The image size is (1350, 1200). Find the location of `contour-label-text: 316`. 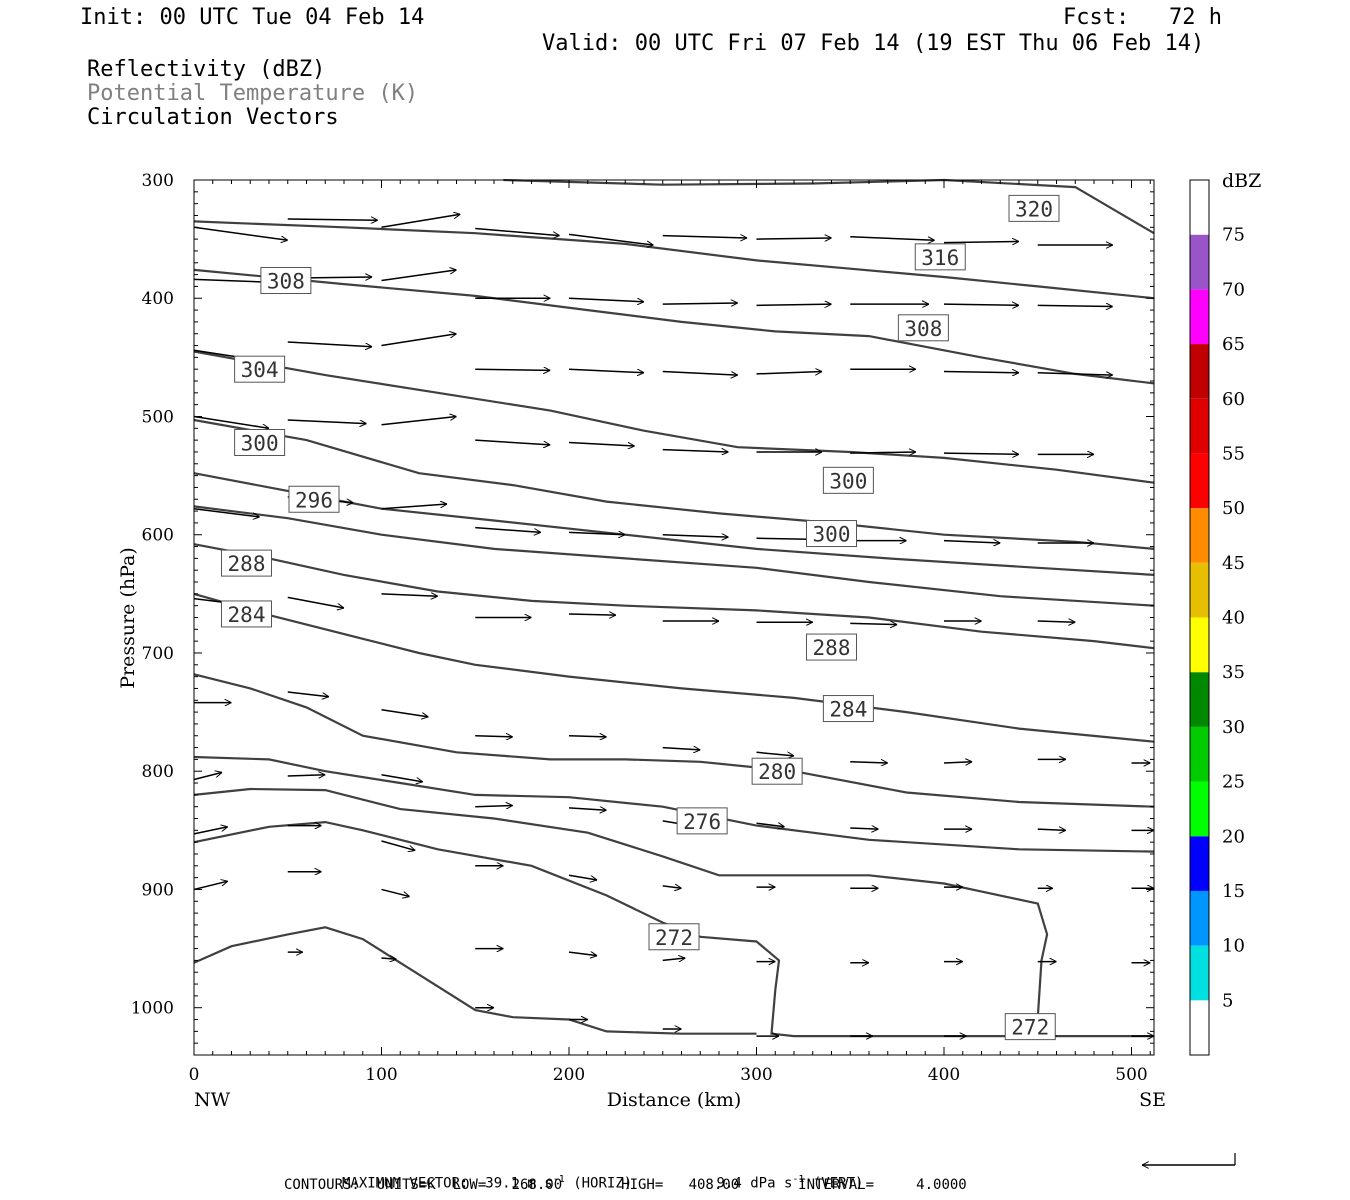

contour-label-text: 316 is located at coordinates (940, 258).